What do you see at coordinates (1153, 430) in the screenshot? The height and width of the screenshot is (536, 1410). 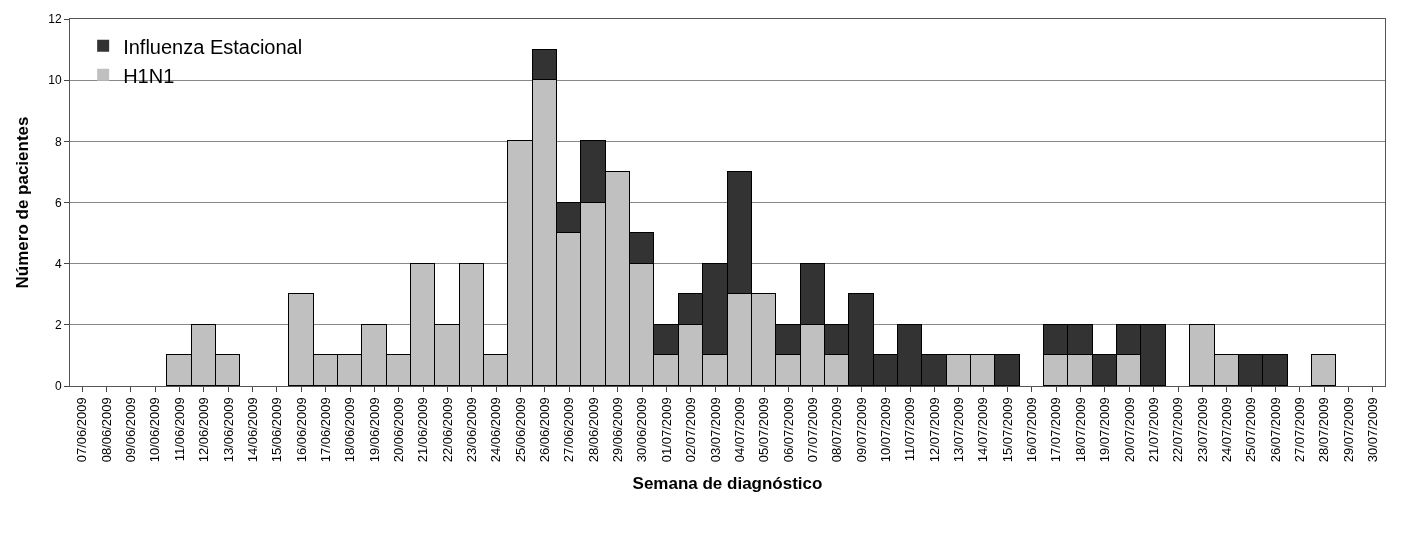 I see `x-tick-label: 21/07/2009` at bounding box center [1153, 430].